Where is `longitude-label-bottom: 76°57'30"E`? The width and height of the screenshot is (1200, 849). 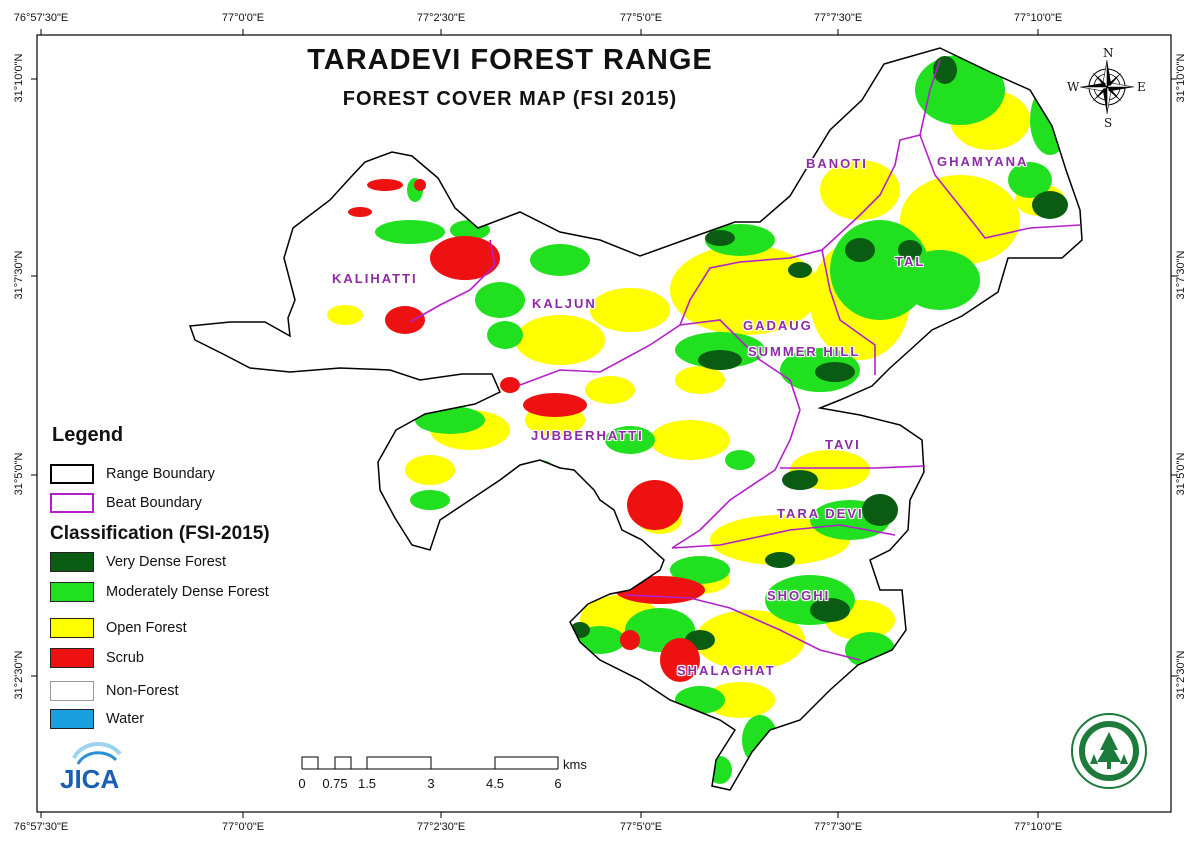 longitude-label-bottom: 76°57'30"E is located at coordinates (41, 827).